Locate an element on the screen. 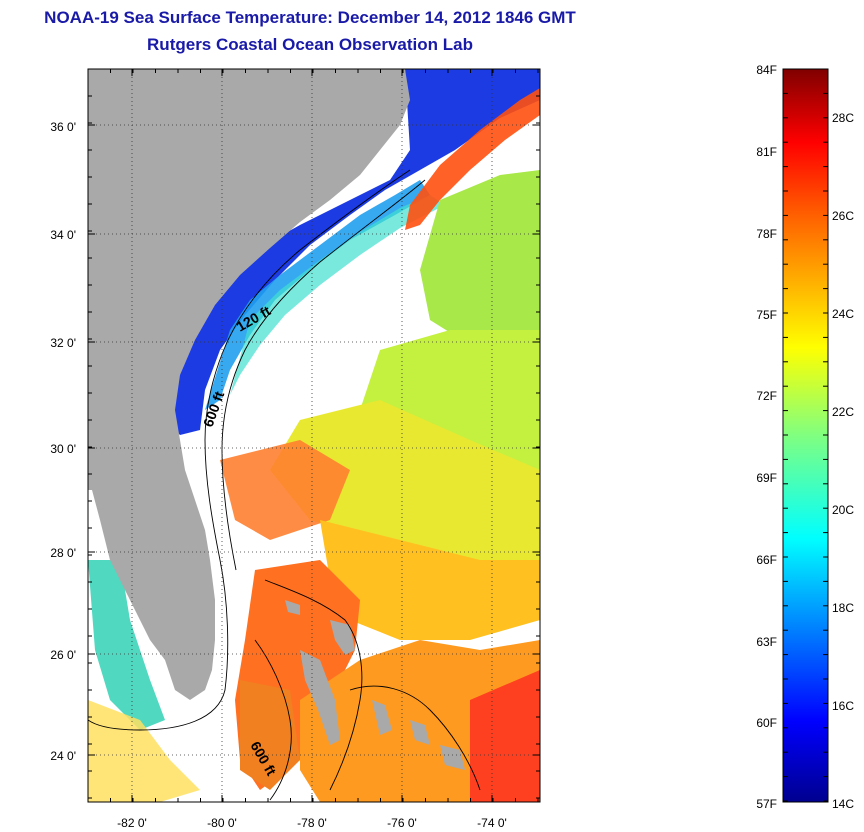 The height and width of the screenshot is (832, 864). lat-label: 34 0' is located at coordinates (63, 235).